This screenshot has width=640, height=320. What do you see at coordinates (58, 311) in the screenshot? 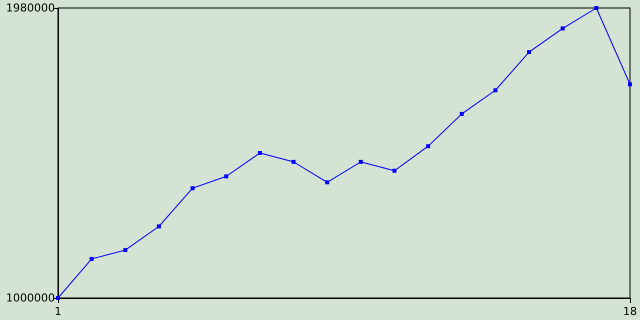
I see `x-tick-label: 1` at bounding box center [58, 311].